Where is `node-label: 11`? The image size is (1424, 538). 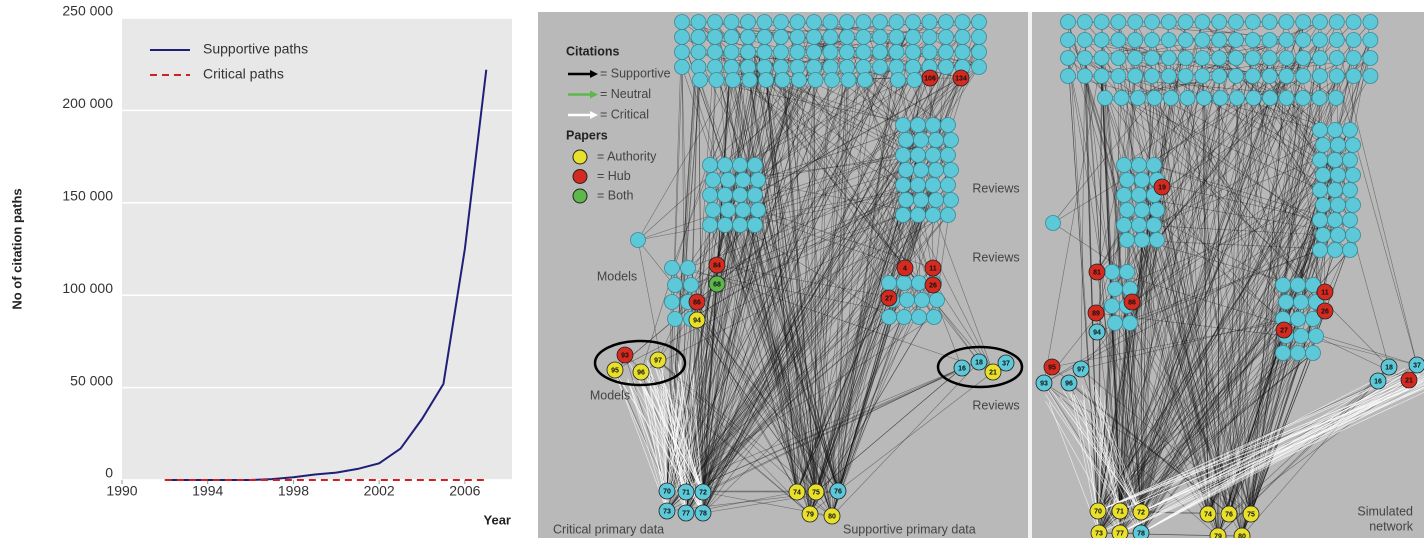
node-label: 11 is located at coordinates (1325, 292).